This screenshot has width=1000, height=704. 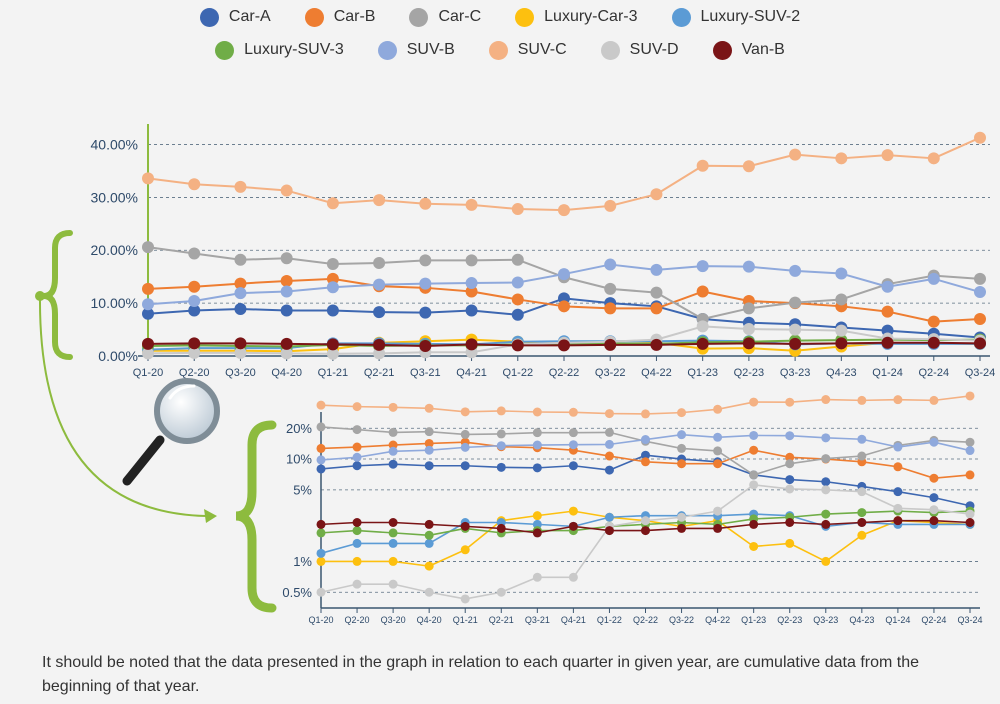 What do you see at coordinates (933, 620) in the screenshot?
I see `x-tick-label: Q2-24` at bounding box center [933, 620].